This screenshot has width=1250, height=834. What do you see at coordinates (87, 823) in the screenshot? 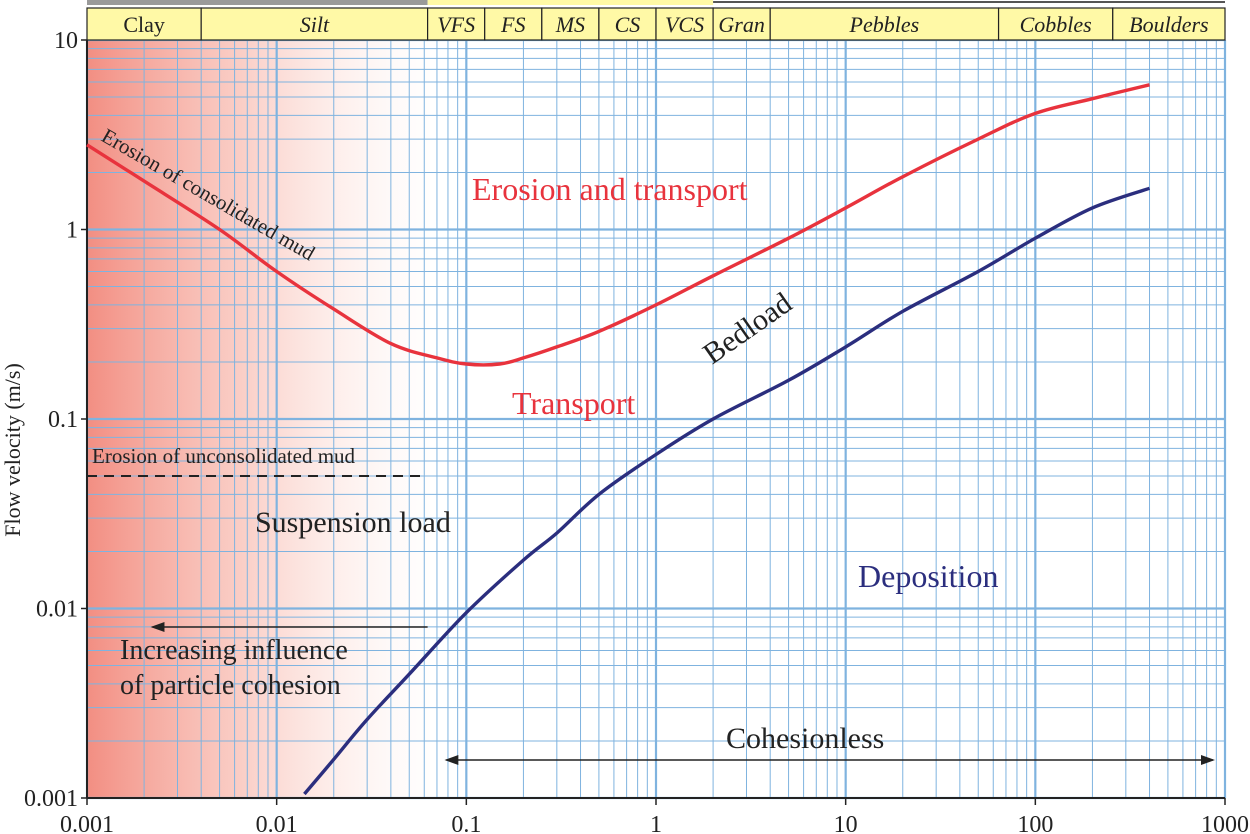
I see `x-tick-label: 0.001` at bounding box center [87, 823].